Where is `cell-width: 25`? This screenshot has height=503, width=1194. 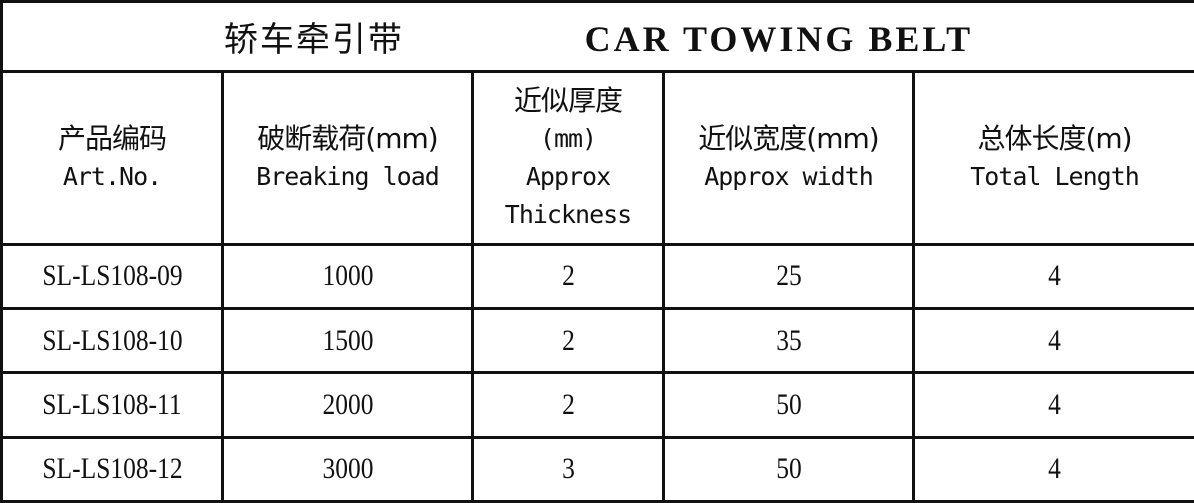
cell-width: 25 is located at coordinates (788, 276).